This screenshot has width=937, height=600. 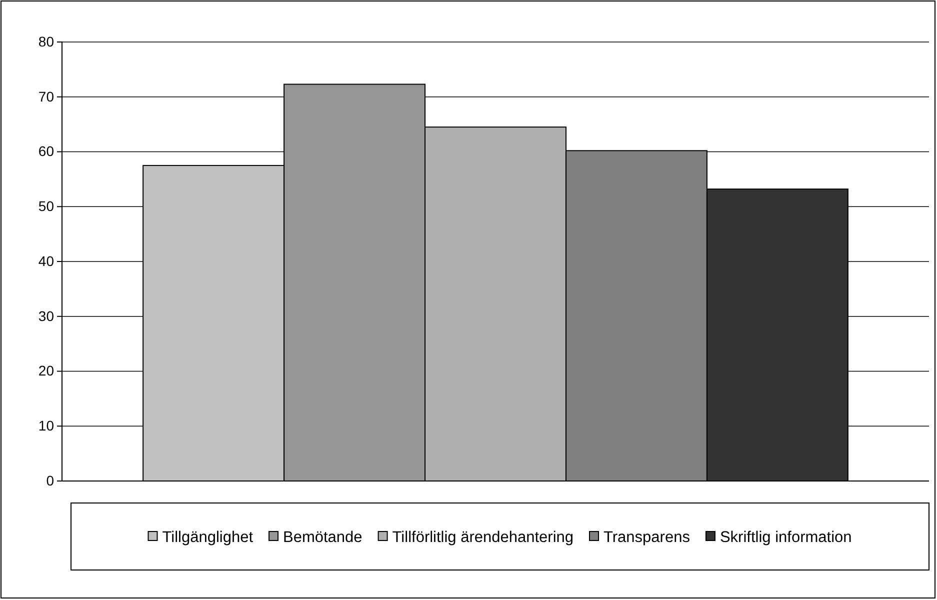 What do you see at coordinates (50, 480) in the screenshot?
I see `y-tick-label: 0` at bounding box center [50, 480].